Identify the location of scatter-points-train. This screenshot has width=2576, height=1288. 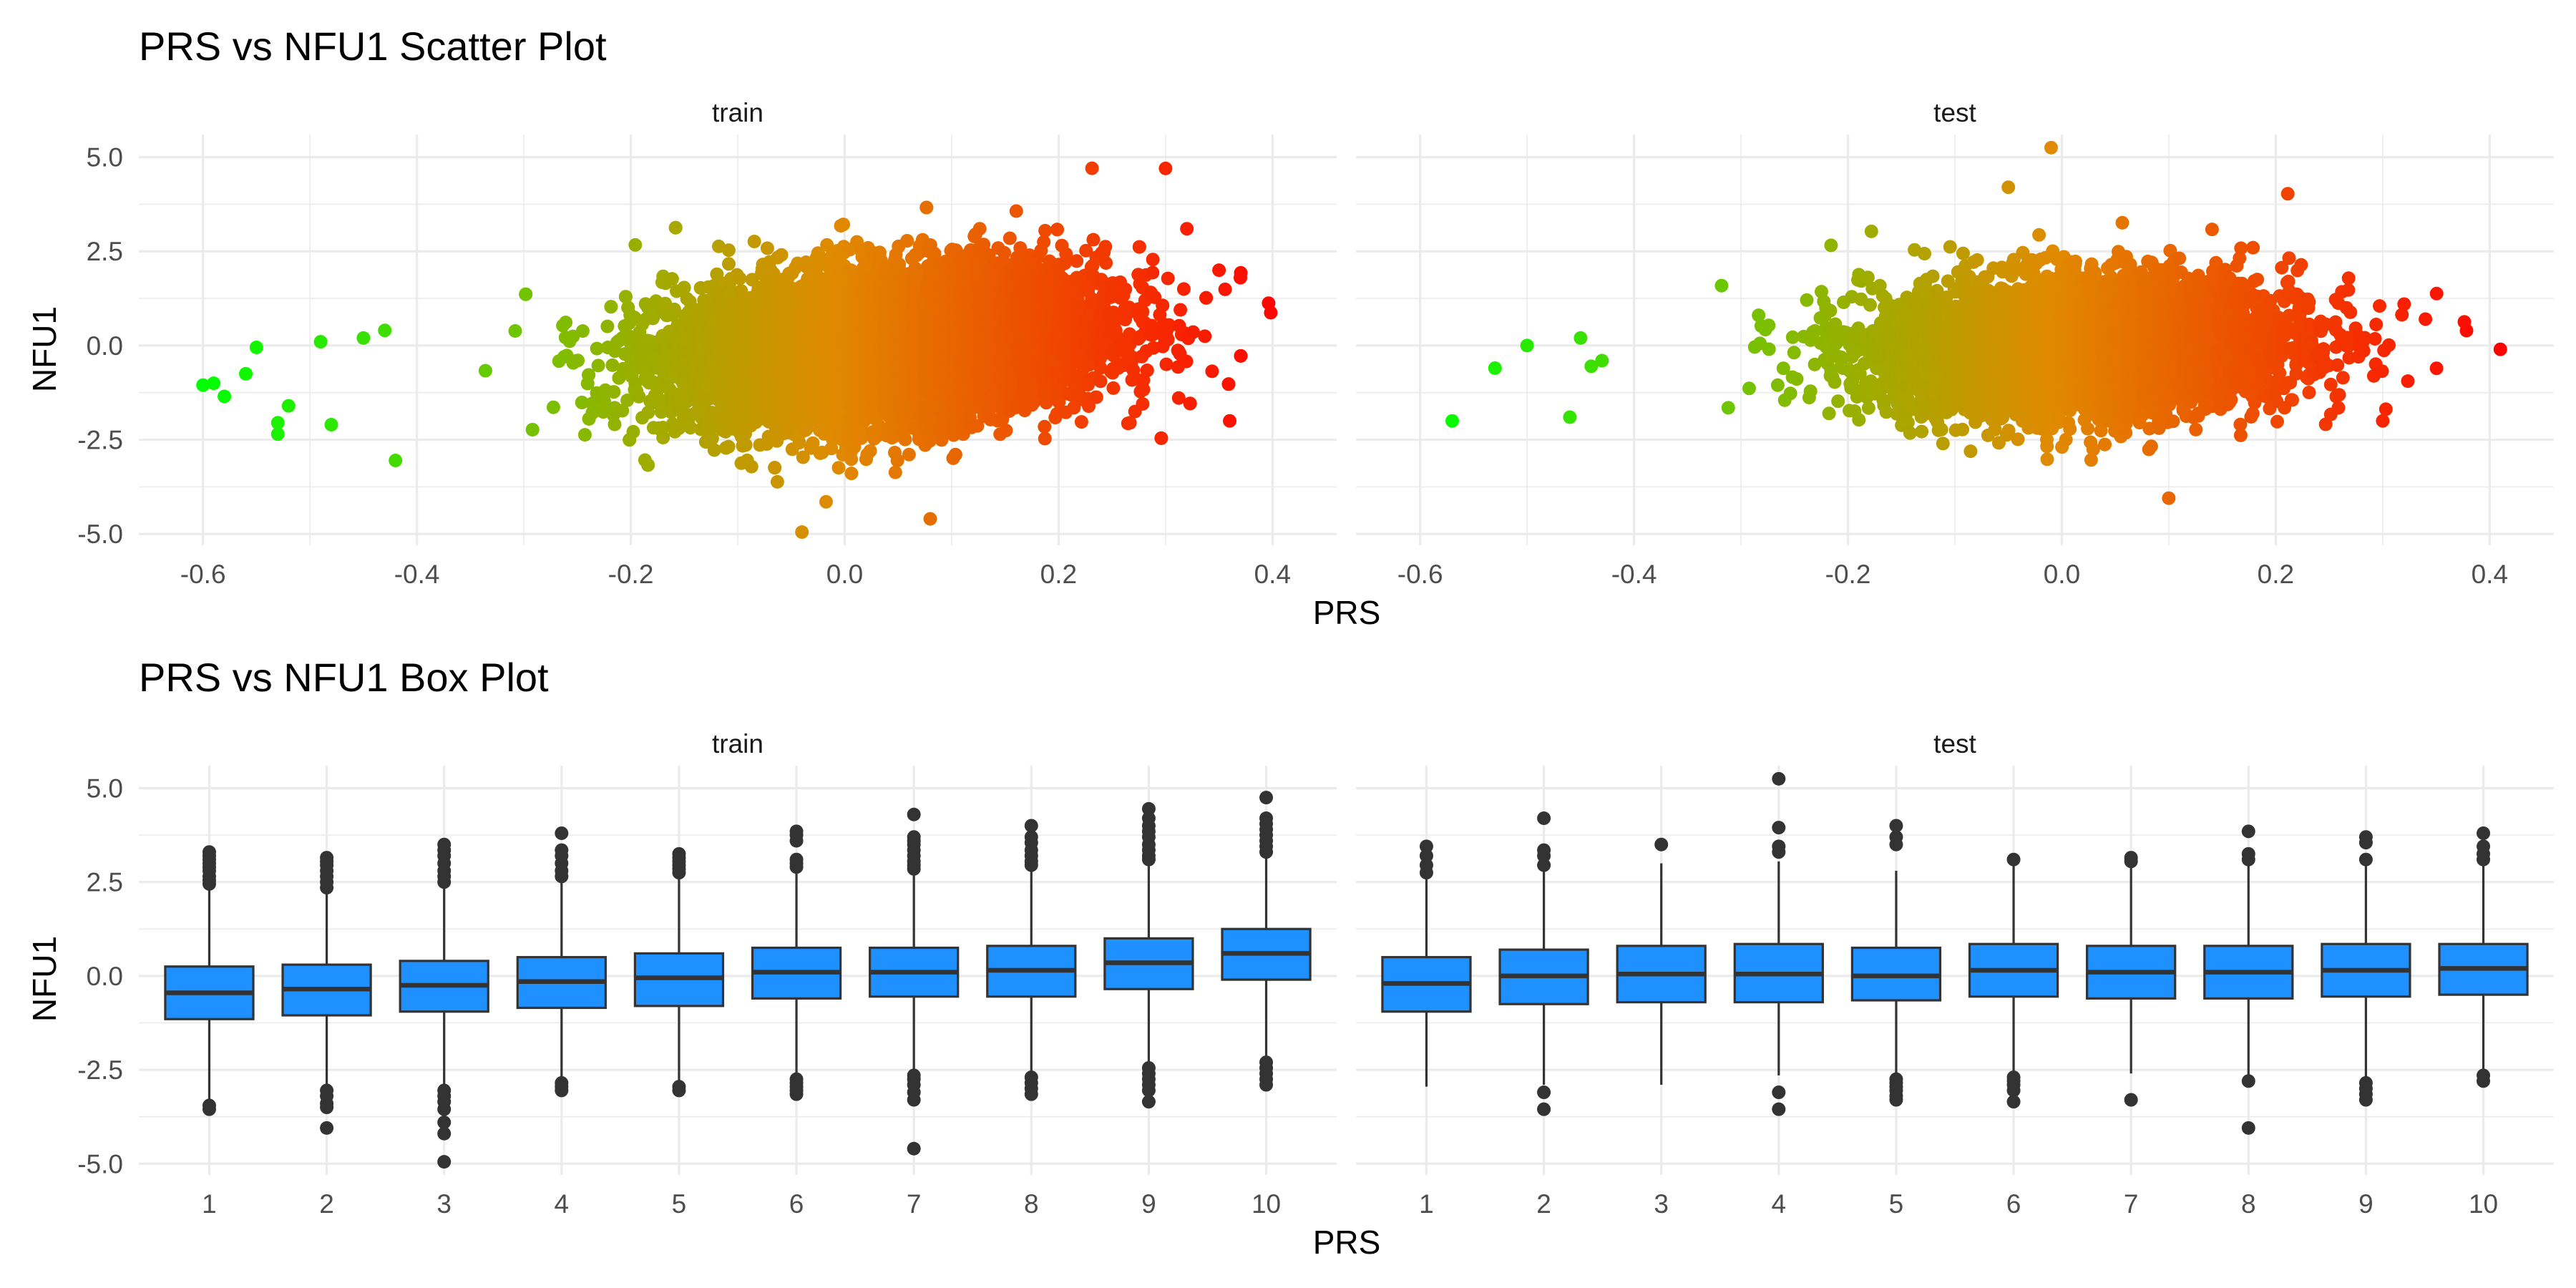
(737, 350).